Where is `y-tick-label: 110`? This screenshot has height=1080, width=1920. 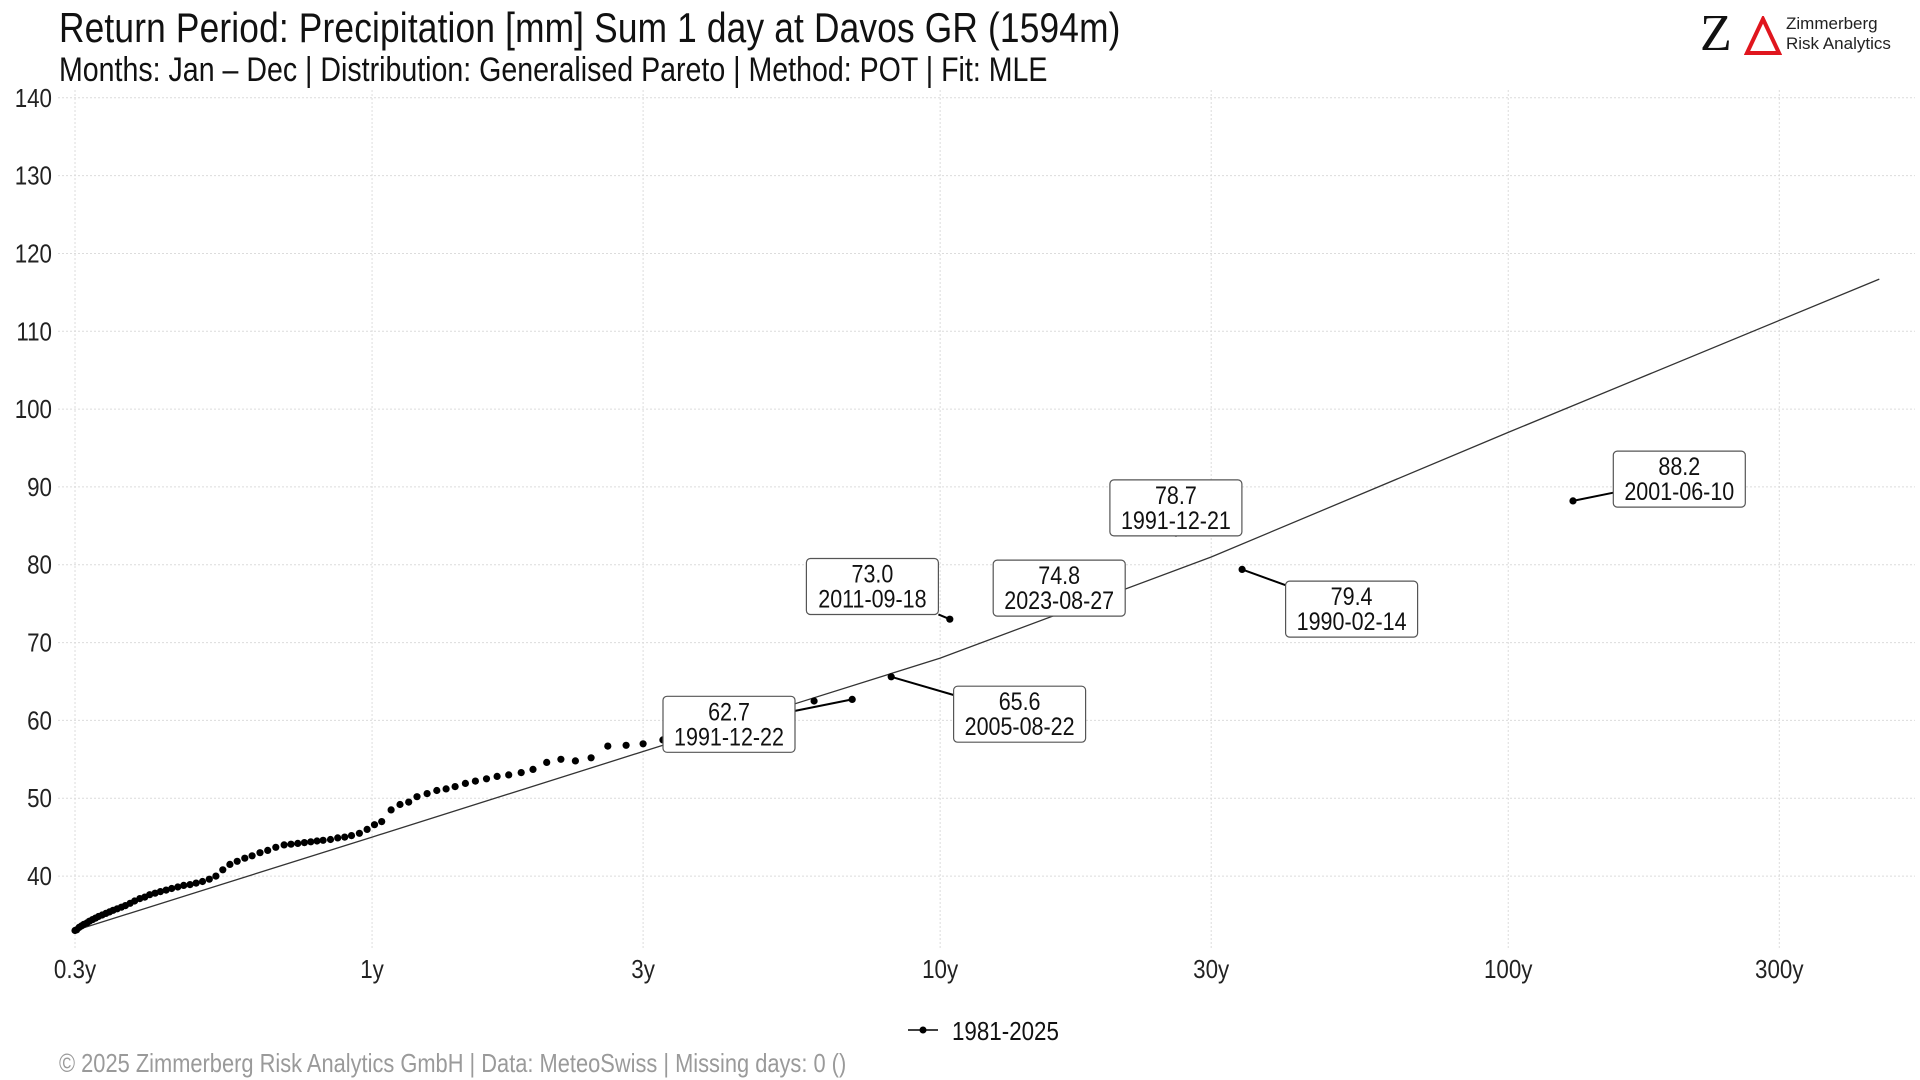 y-tick-label: 110 is located at coordinates (34, 332).